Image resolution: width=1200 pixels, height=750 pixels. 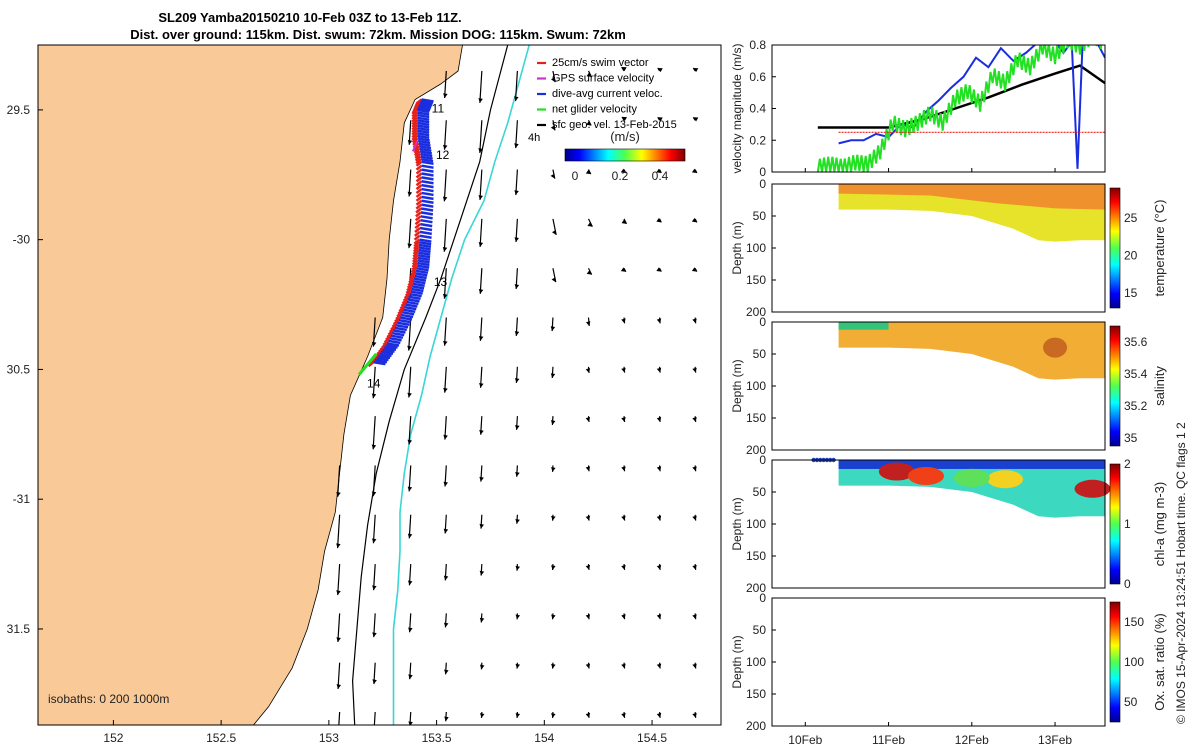 What do you see at coordinates (762, 184) in the screenshot?
I see `section-y-tick-label: 0` at bounding box center [762, 184].